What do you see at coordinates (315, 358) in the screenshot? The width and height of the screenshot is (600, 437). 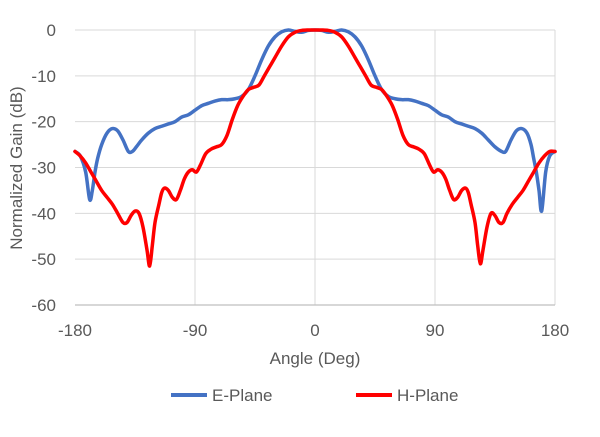 I see `x-axis-title: Angle (Deg)` at bounding box center [315, 358].